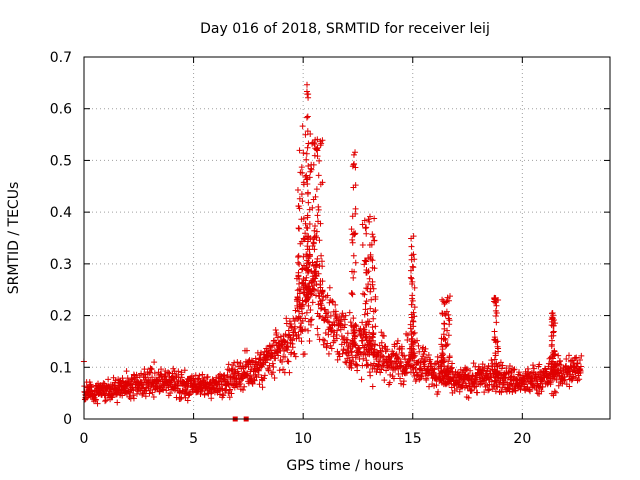  Describe the element at coordinates (61, 161) in the screenshot. I see `y-tick-label: 0.5` at that location.